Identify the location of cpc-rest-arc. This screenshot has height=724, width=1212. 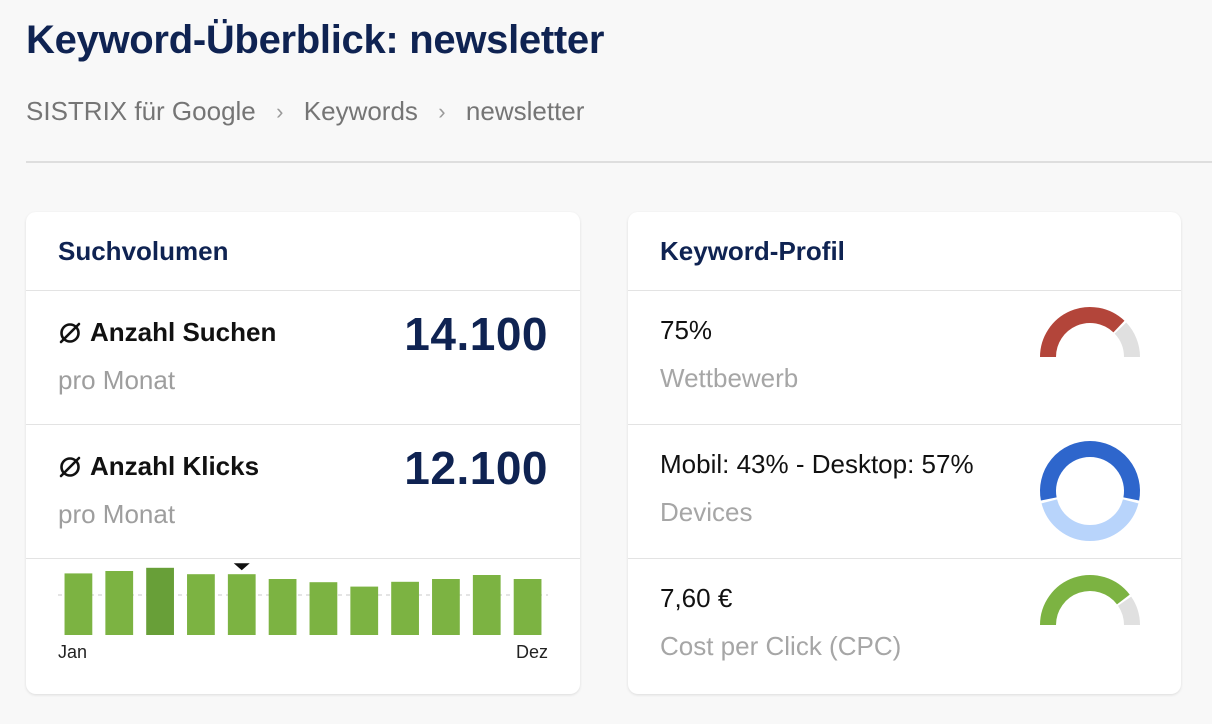
(1128, 611).